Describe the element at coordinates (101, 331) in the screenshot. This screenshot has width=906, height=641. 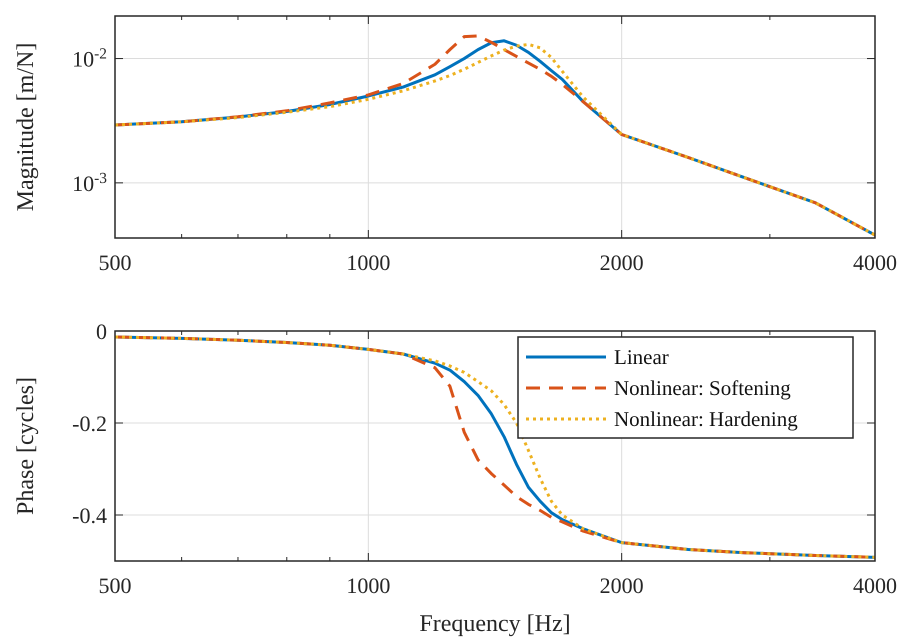
I see `y-tick-label: 0` at that location.